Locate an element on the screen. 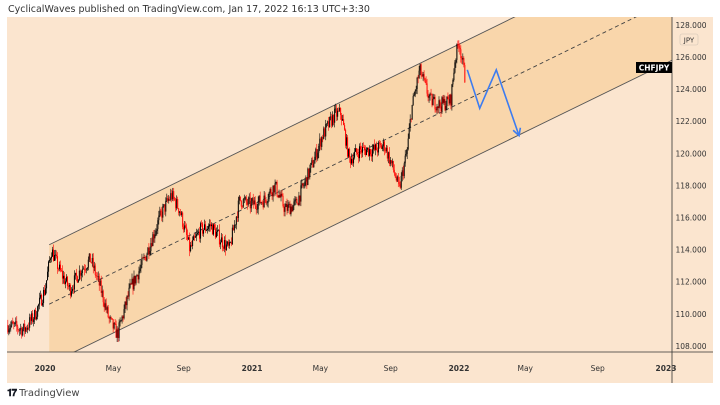 This screenshot has width=720, height=405. time-tick-label: 2022 is located at coordinates (459, 368).